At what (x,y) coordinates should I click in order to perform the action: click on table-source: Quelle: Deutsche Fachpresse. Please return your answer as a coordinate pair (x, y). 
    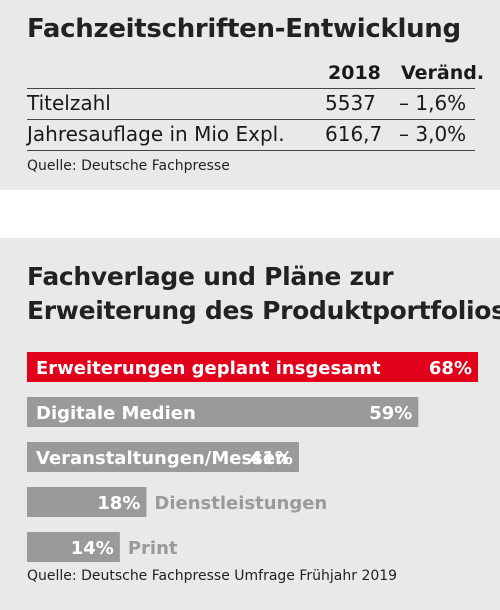
    Looking at the image, I should click on (128, 166).